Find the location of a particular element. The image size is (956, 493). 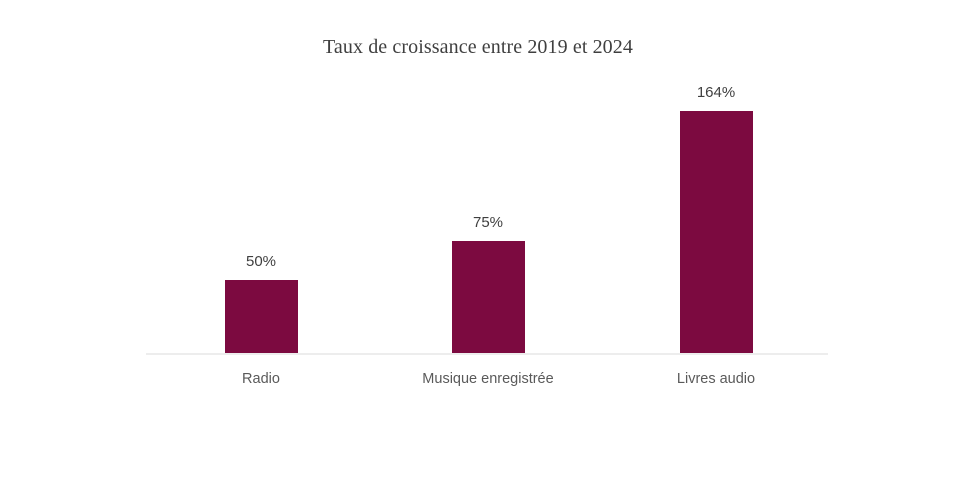

bar-musique-enregistree is located at coordinates (488, 297).